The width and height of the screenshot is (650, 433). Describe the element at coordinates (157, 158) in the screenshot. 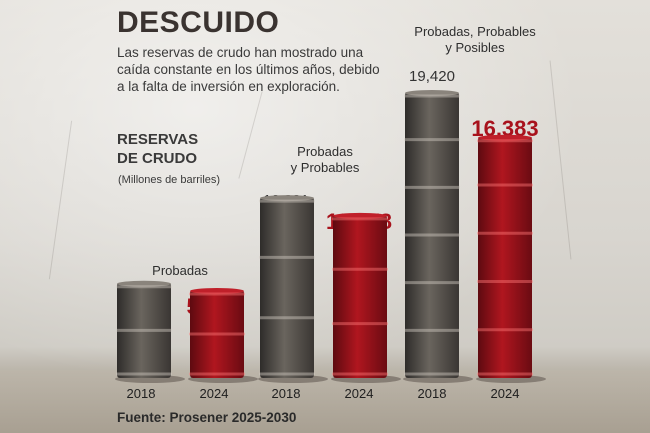

I see `chart-title-line2: DE CRUDO` at that location.